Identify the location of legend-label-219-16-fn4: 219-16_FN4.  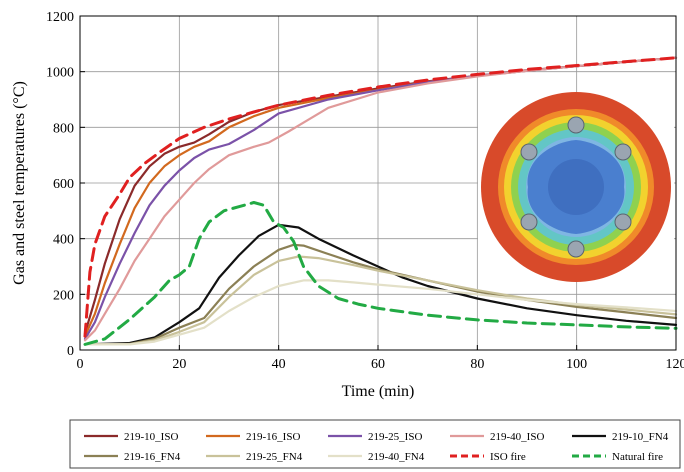
(152, 457).